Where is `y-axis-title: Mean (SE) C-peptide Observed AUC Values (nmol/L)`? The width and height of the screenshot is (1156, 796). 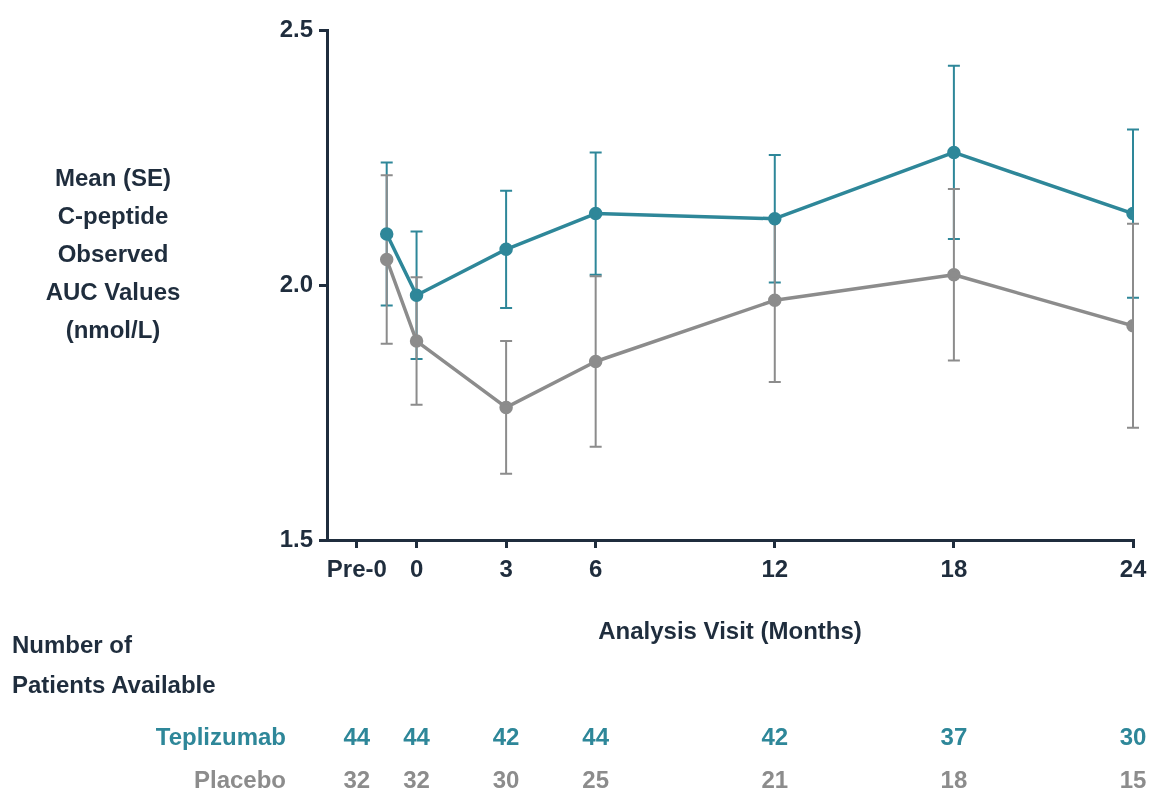 y-axis-title: Mean (SE) C-peptide Observed AUC Values (nmol/L) is located at coordinates (113, 253).